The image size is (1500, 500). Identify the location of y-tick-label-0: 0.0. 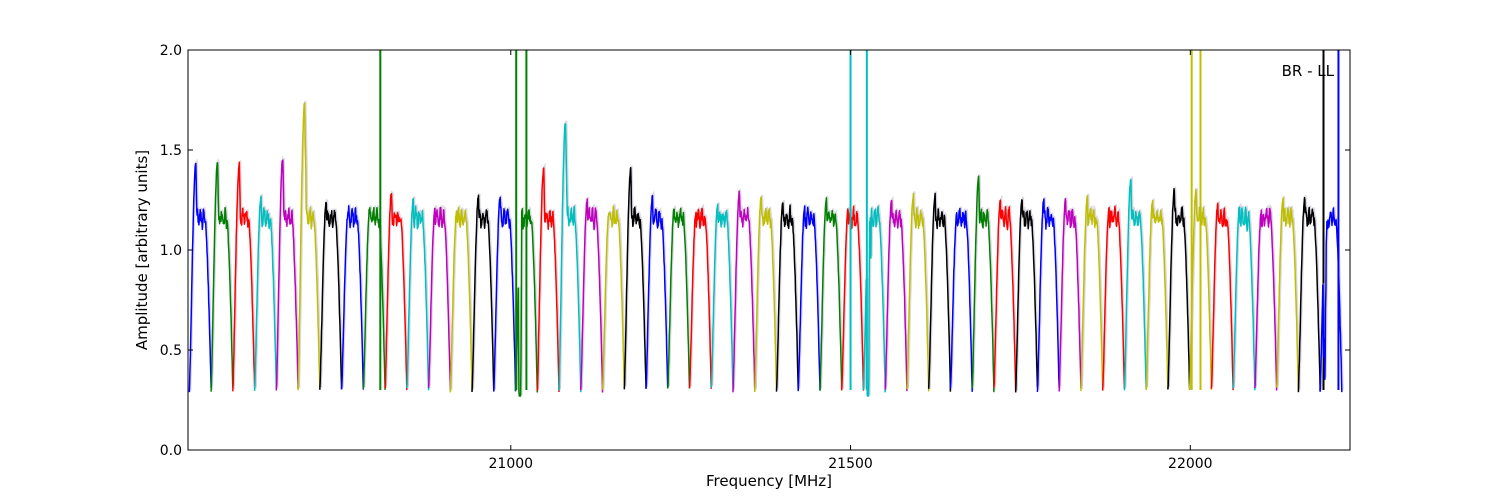
(171, 451).